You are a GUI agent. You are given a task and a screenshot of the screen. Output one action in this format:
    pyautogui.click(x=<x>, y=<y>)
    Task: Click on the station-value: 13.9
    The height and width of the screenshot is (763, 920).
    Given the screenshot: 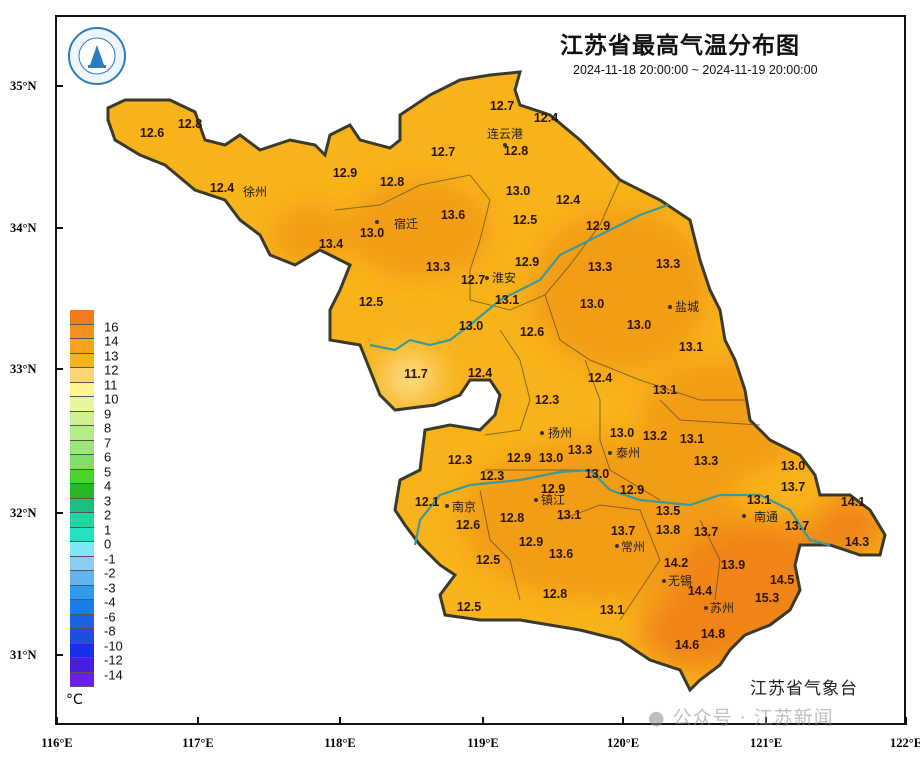 What is the action you would take?
    pyautogui.click(x=733, y=565)
    